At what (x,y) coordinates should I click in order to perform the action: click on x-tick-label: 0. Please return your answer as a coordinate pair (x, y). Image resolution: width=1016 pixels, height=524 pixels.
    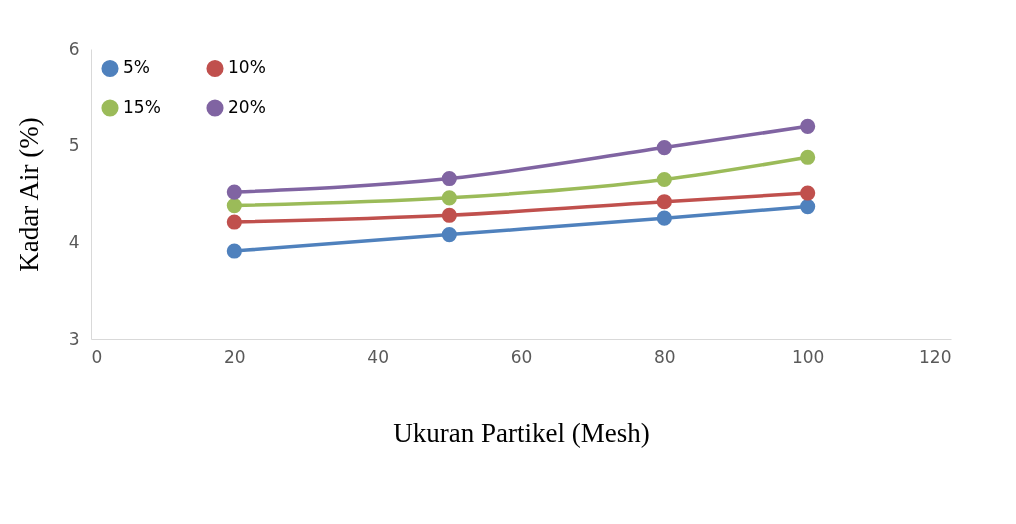
    Looking at the image, I should click on (97, 356).